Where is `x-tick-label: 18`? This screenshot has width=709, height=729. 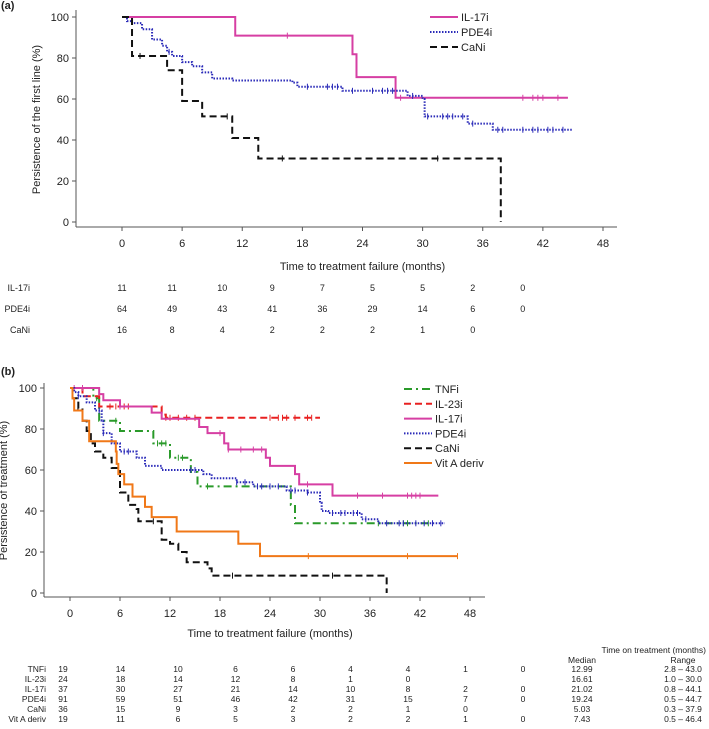 x-tick-label: 18 is located at coordinates (220, 614).